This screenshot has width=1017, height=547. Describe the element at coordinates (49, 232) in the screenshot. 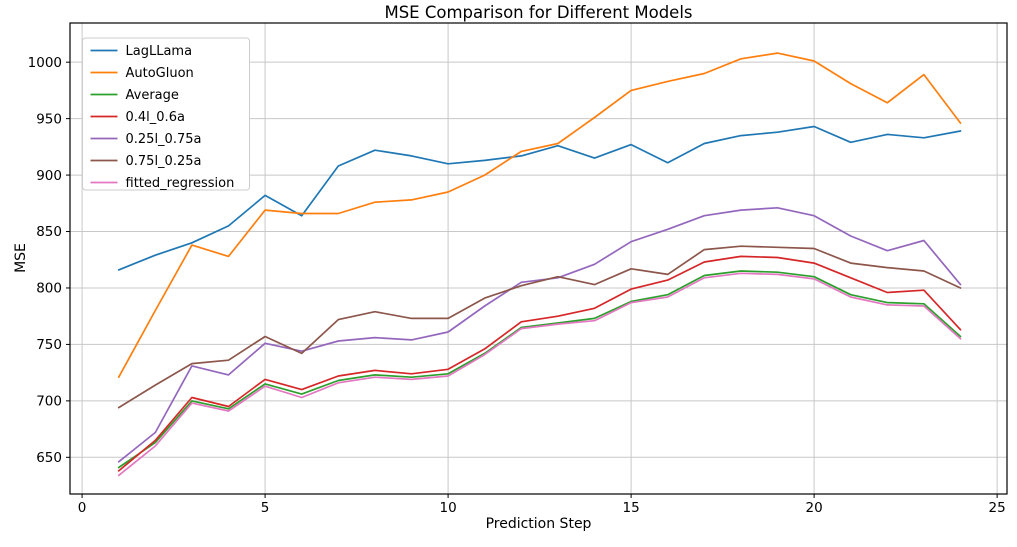

I see `y-tick-label: 850` at that location.